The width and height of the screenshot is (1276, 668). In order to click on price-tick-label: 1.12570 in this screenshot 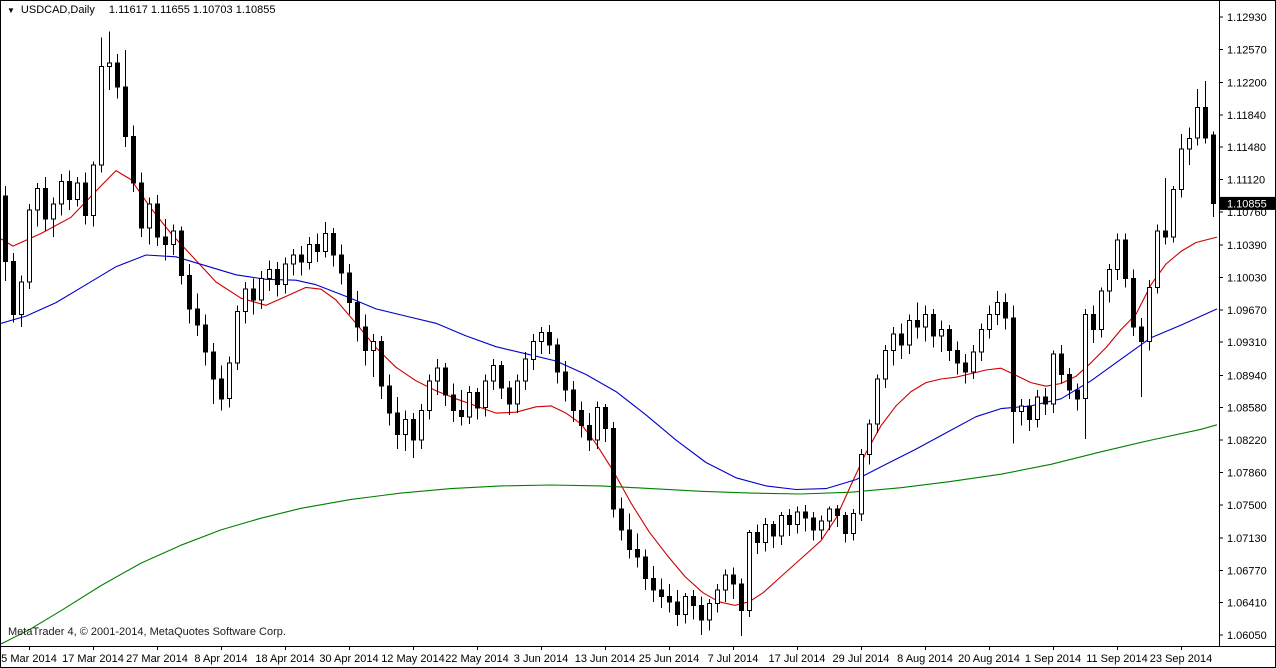, I will do `click(1247, 50)`.